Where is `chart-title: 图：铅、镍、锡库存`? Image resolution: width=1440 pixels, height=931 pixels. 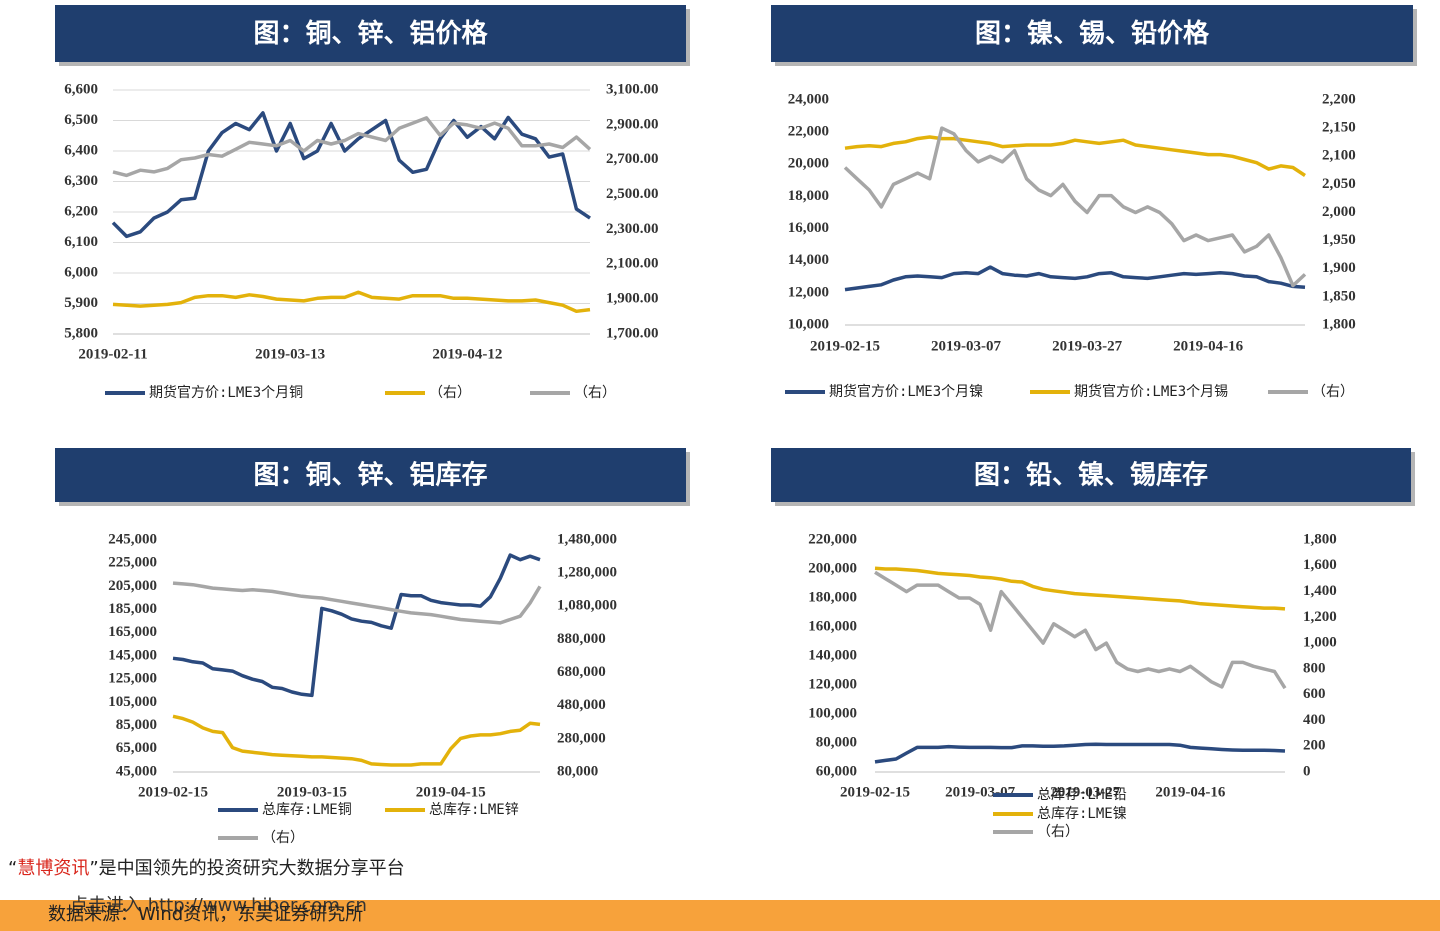
chart-title: 图：铅、镍、锡库存 is located at coordinates (1091, 476).